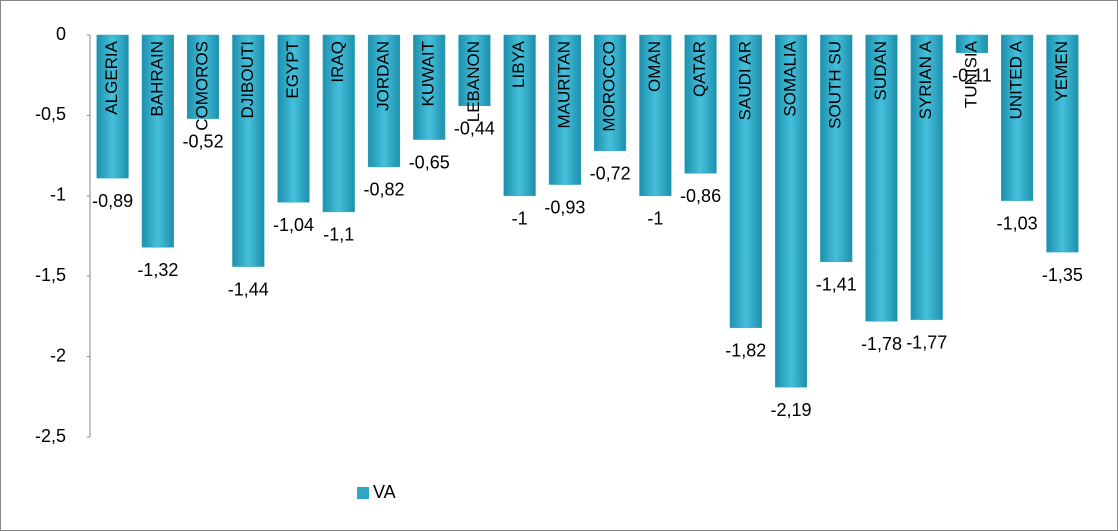  I want to click on x-tick-label: LIBYA, so click(518, 64).